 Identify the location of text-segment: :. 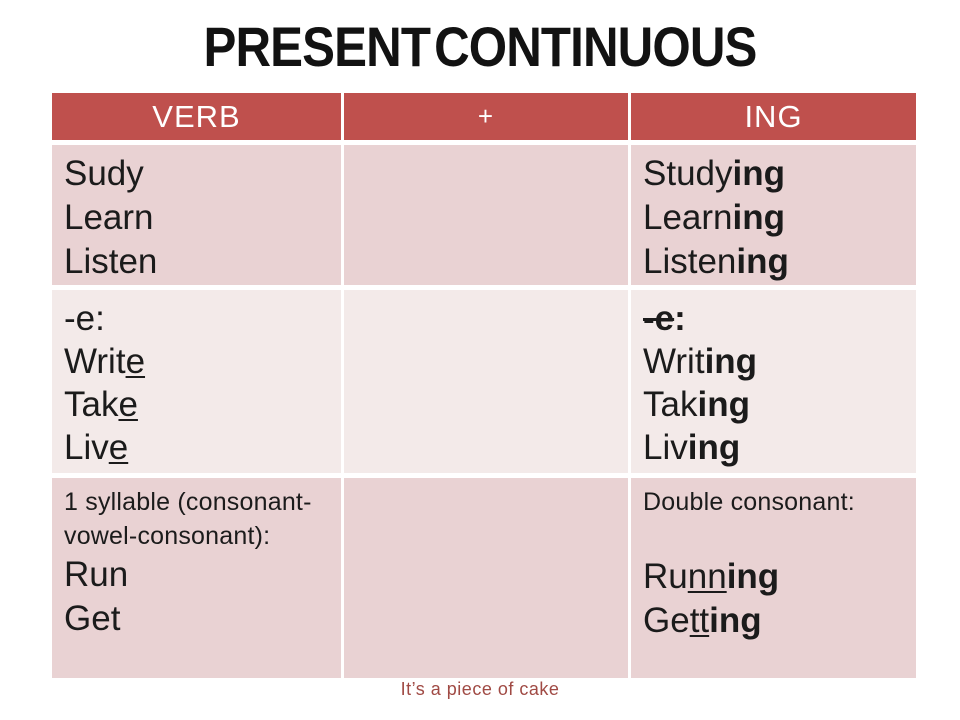
(680, 318).